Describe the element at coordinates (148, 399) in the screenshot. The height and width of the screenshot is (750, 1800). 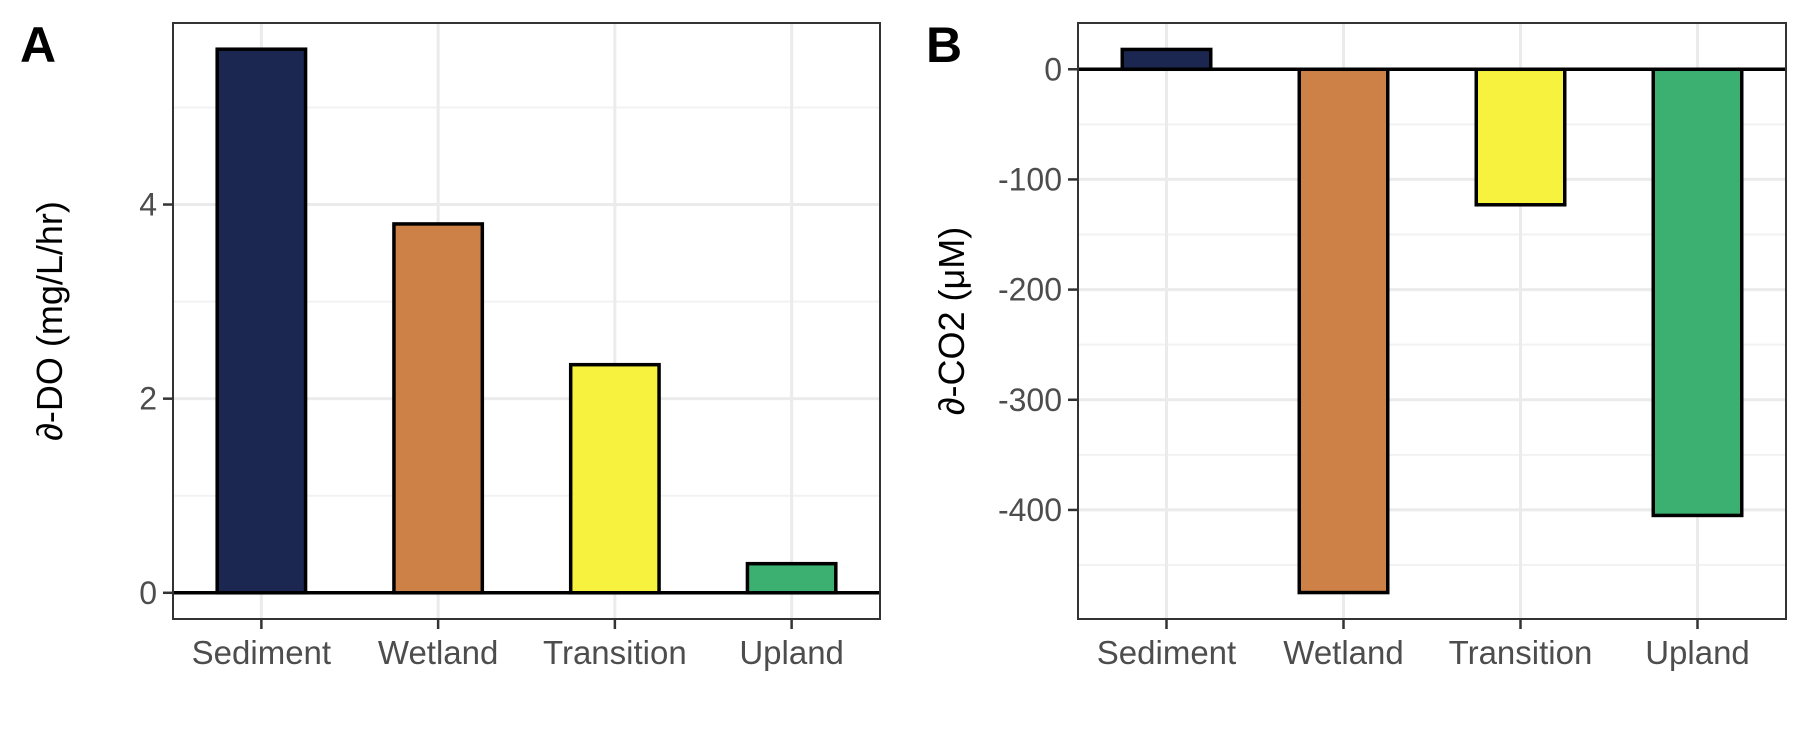
I see `y-tick-label: 2` at that location.